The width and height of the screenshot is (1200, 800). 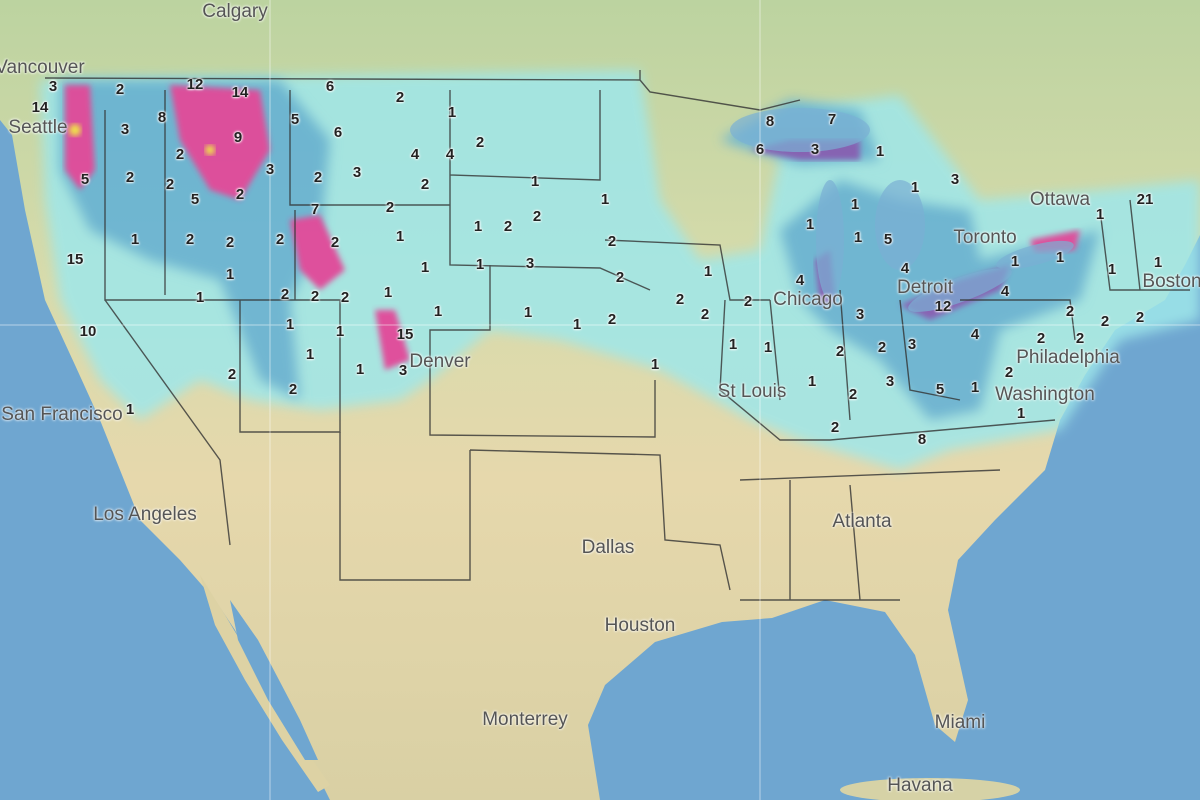 I want to click on snowfall-amount-label: 10, so click(x=88, y=331).